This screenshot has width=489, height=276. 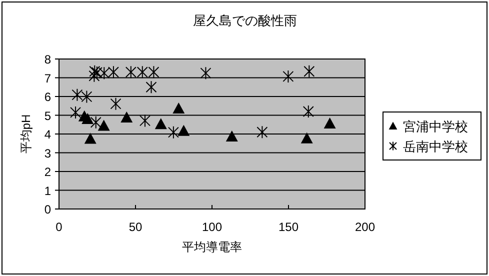 I want to click on x-axis-title: 平均導電率, so click(x=212, y=247).